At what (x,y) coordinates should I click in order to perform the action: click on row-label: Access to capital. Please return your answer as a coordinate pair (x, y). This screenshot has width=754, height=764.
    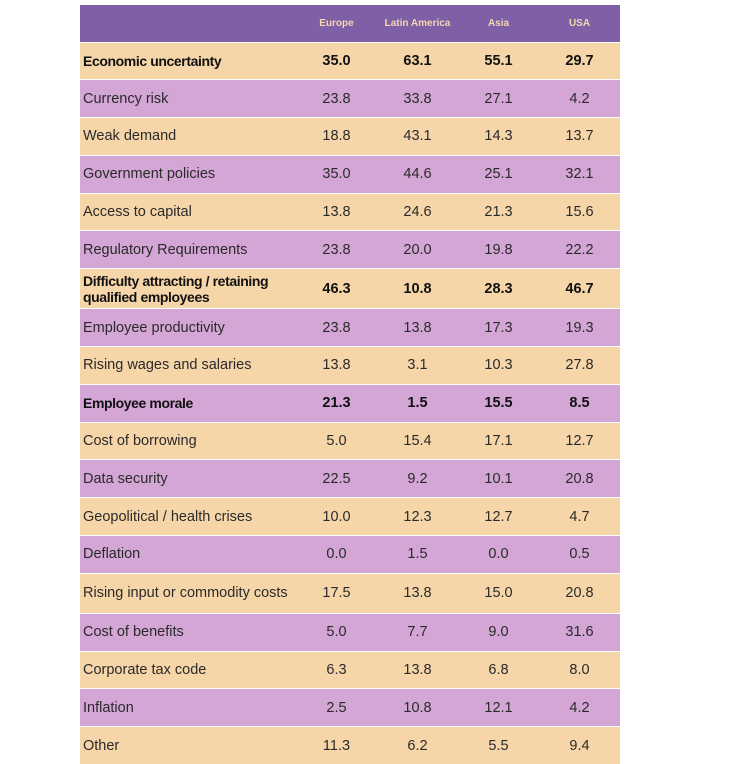
    Looking at the image, I should click on (137, 212).